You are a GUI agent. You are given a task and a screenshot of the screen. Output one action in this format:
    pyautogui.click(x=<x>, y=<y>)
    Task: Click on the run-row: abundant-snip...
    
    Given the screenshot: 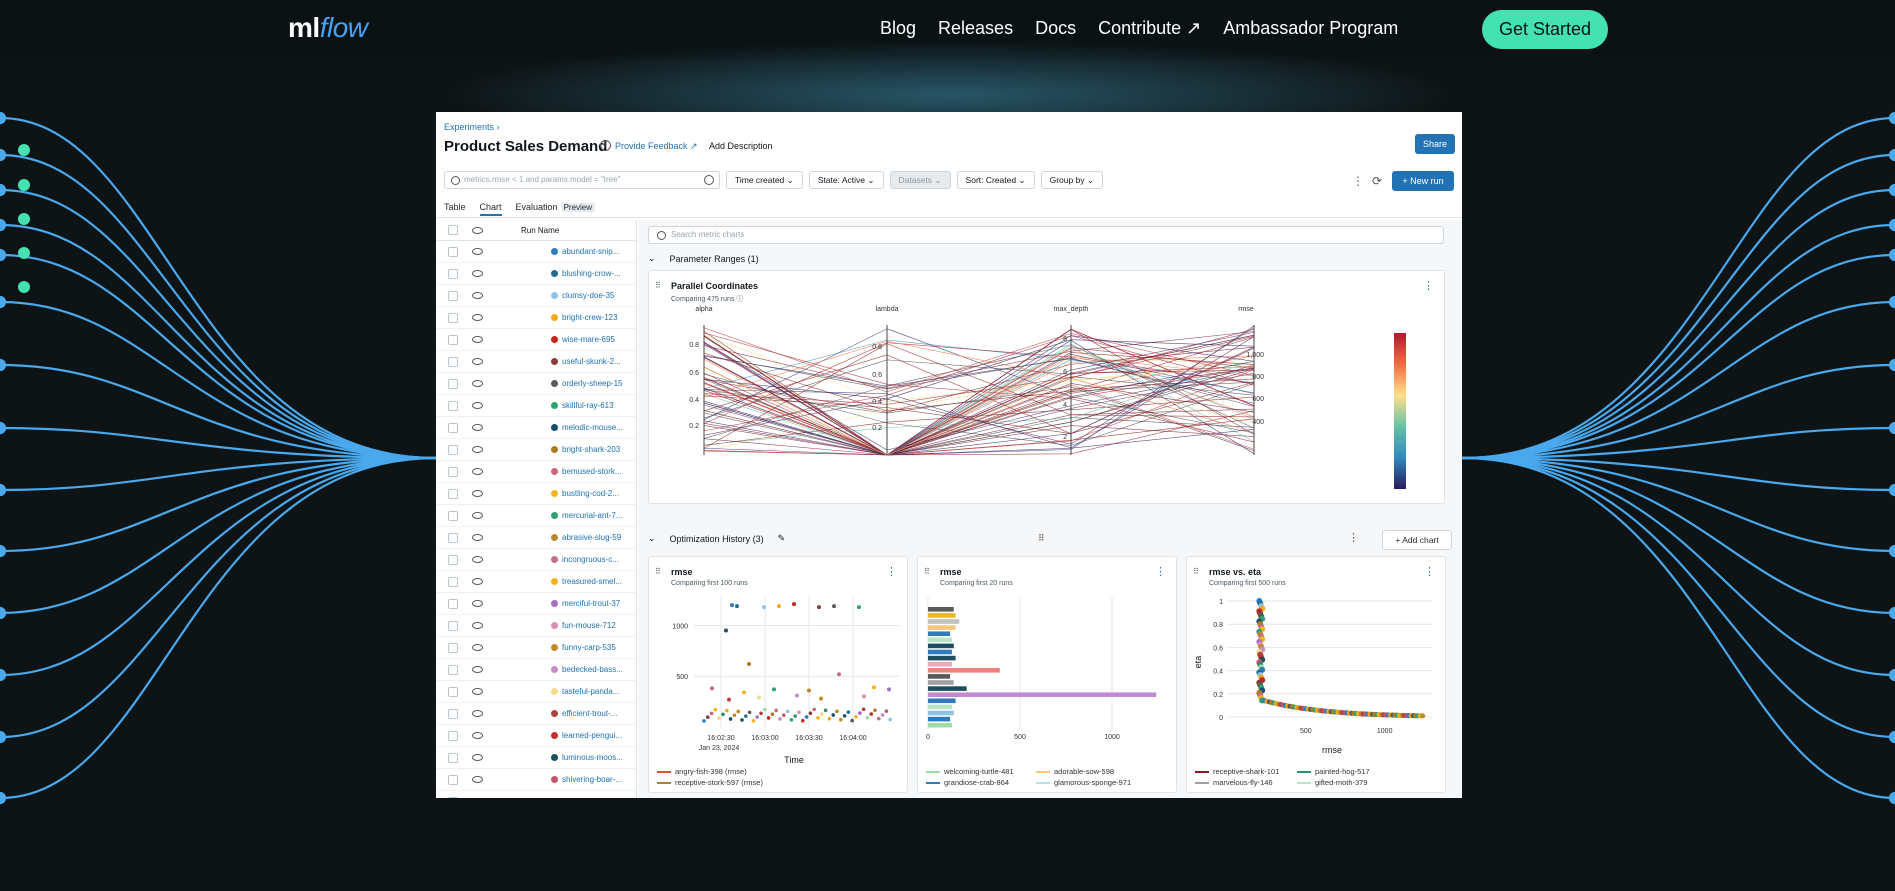 What is the action you would take?
    pyautogui.click(x=536, y=252)
    